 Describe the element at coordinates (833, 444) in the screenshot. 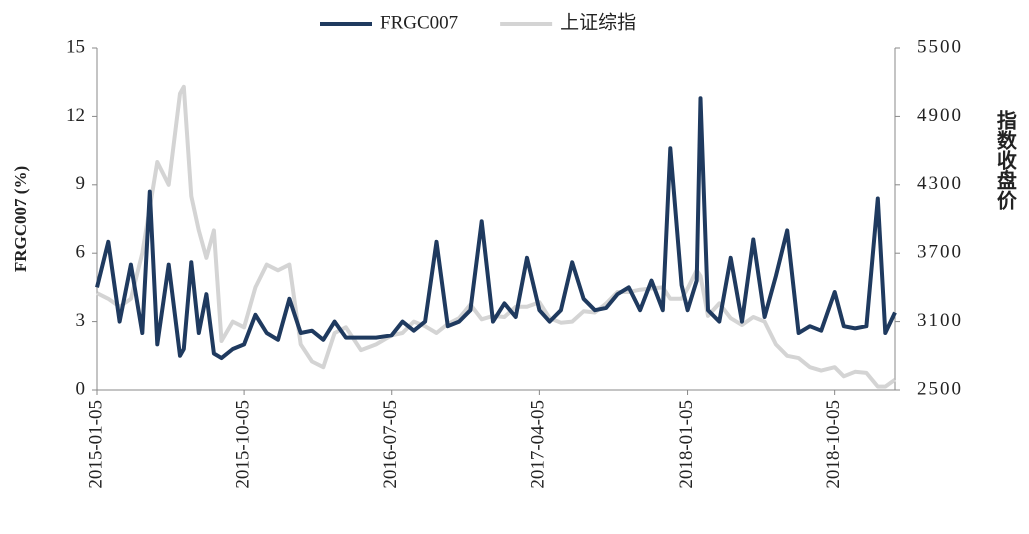

I see `x-tick-label: 2018-10-05` at that location.